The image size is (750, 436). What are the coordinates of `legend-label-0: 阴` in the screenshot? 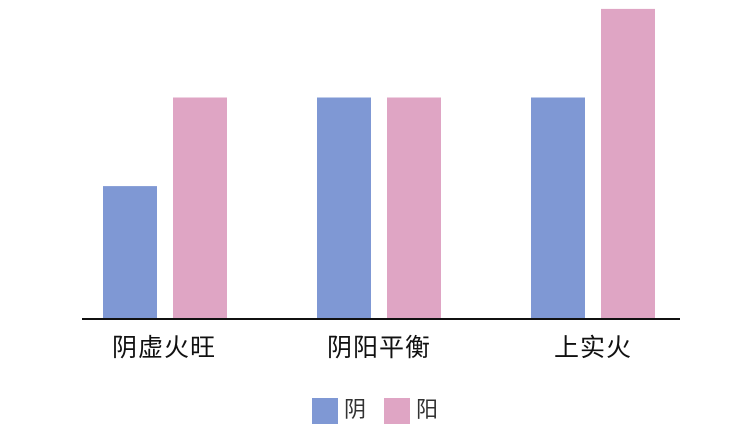 It's located at (354, 410).